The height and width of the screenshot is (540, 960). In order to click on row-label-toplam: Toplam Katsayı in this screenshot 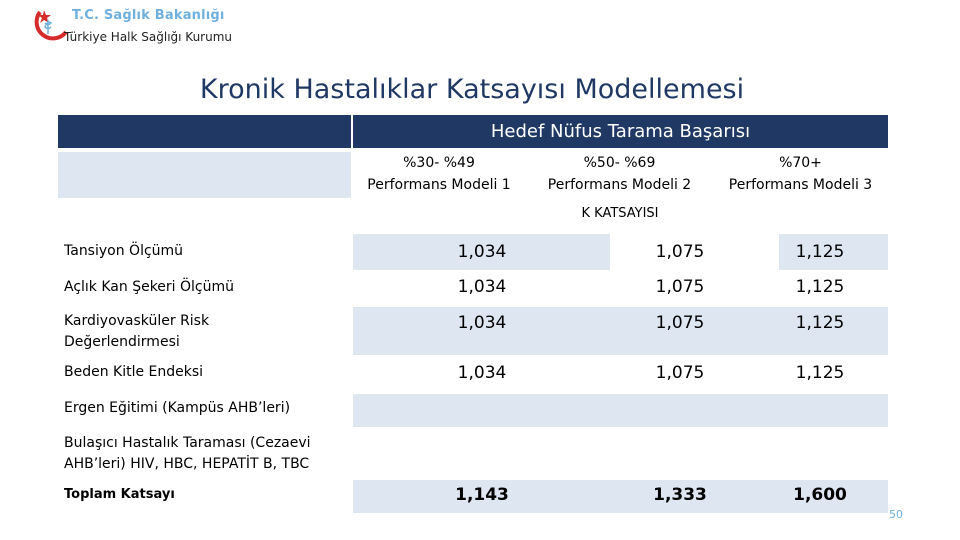, I will do `click(119, 494)`.